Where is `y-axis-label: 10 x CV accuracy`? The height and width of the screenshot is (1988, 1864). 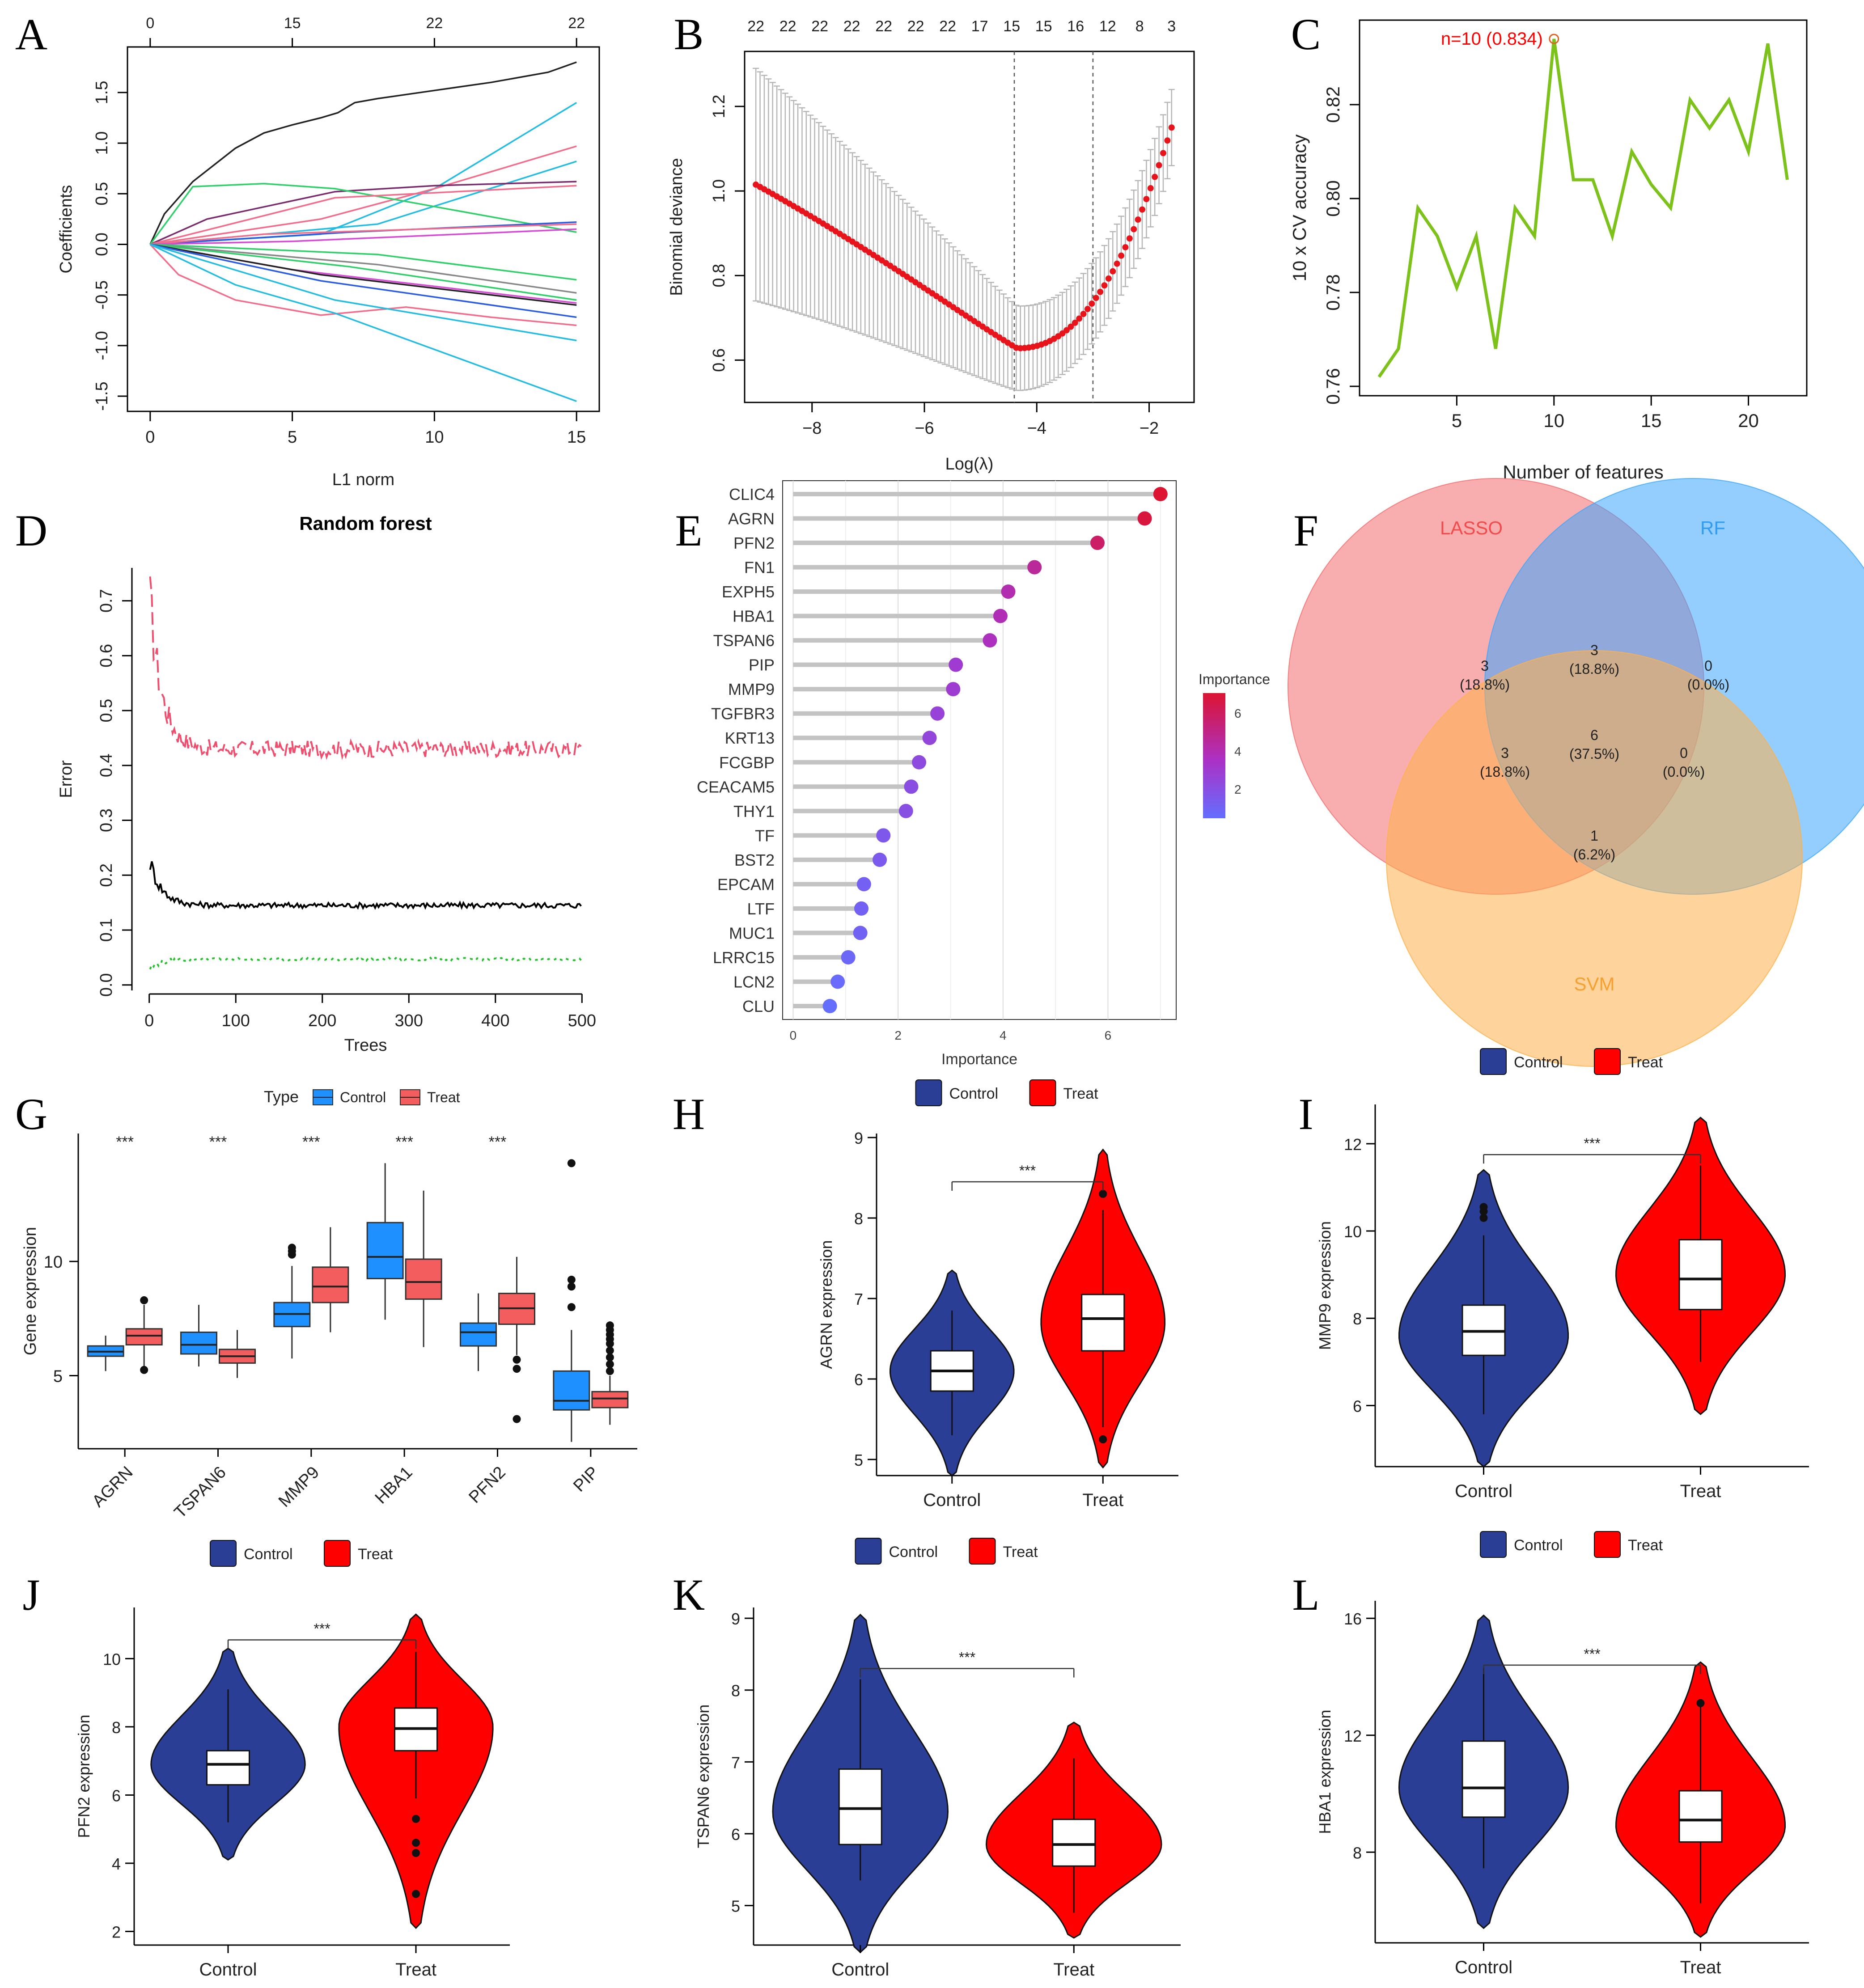 y-axis-label: 10 x CV accuracy is located at coordinates (1299, 208).